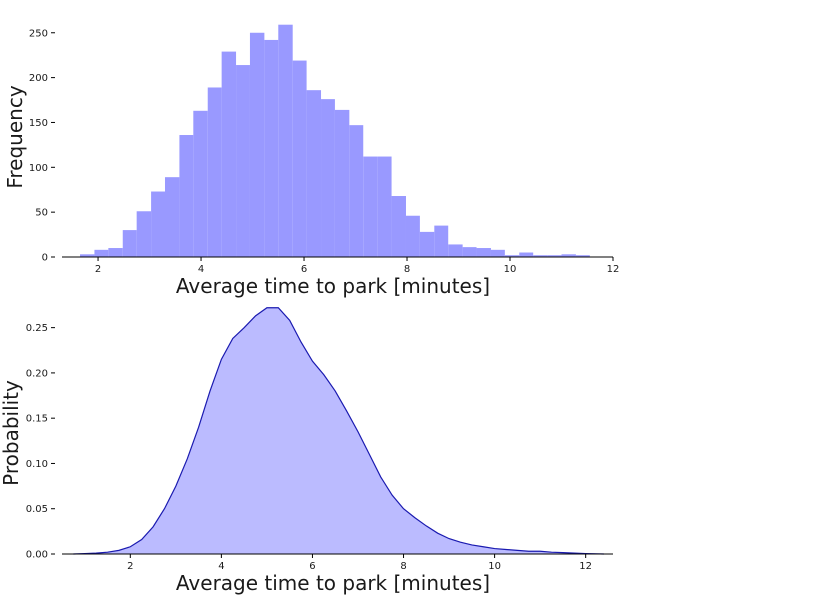 The height and width of the screenshot is (607, 821). I want to click on histogram-y-tick-label: 150, so click(38, 123).